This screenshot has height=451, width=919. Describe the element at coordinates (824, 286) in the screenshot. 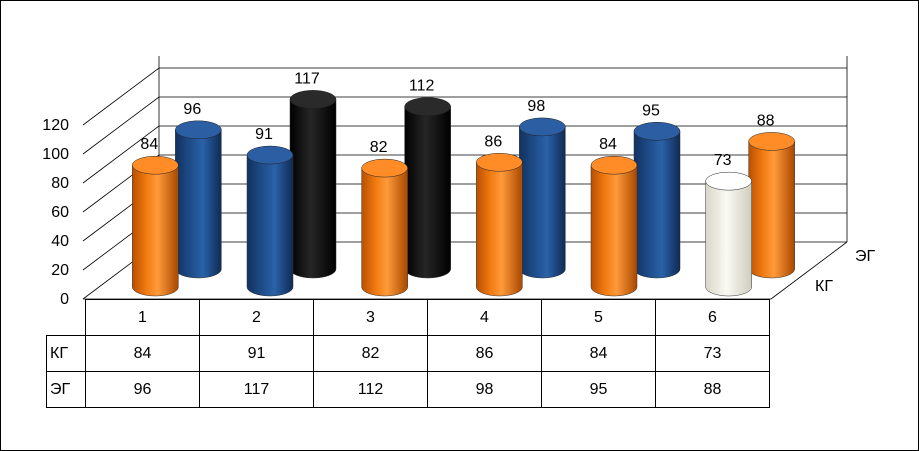

I see `depth-axis-label: КГ` at that location.